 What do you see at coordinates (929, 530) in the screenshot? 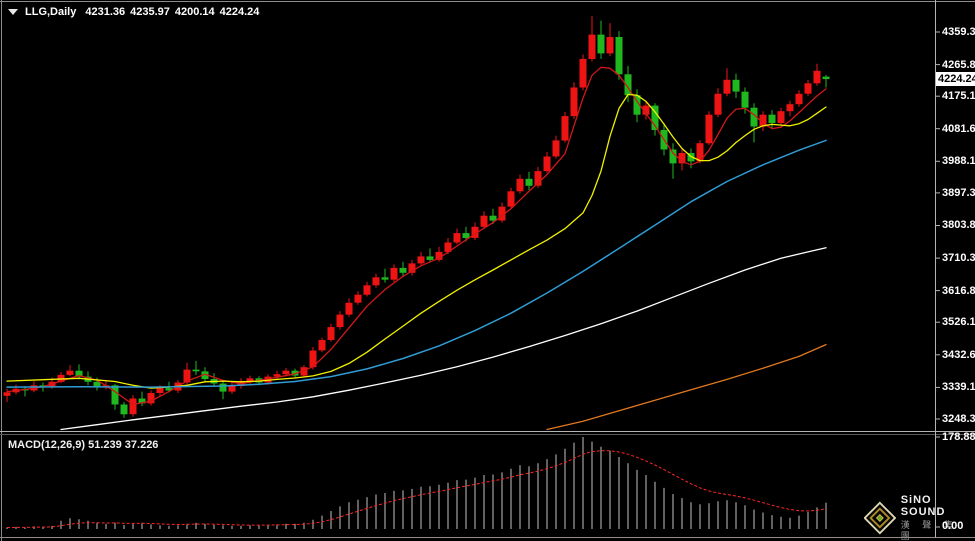
I see `logo-subtitle: 漢 聲 集 團` at bounding box center [929, 530].